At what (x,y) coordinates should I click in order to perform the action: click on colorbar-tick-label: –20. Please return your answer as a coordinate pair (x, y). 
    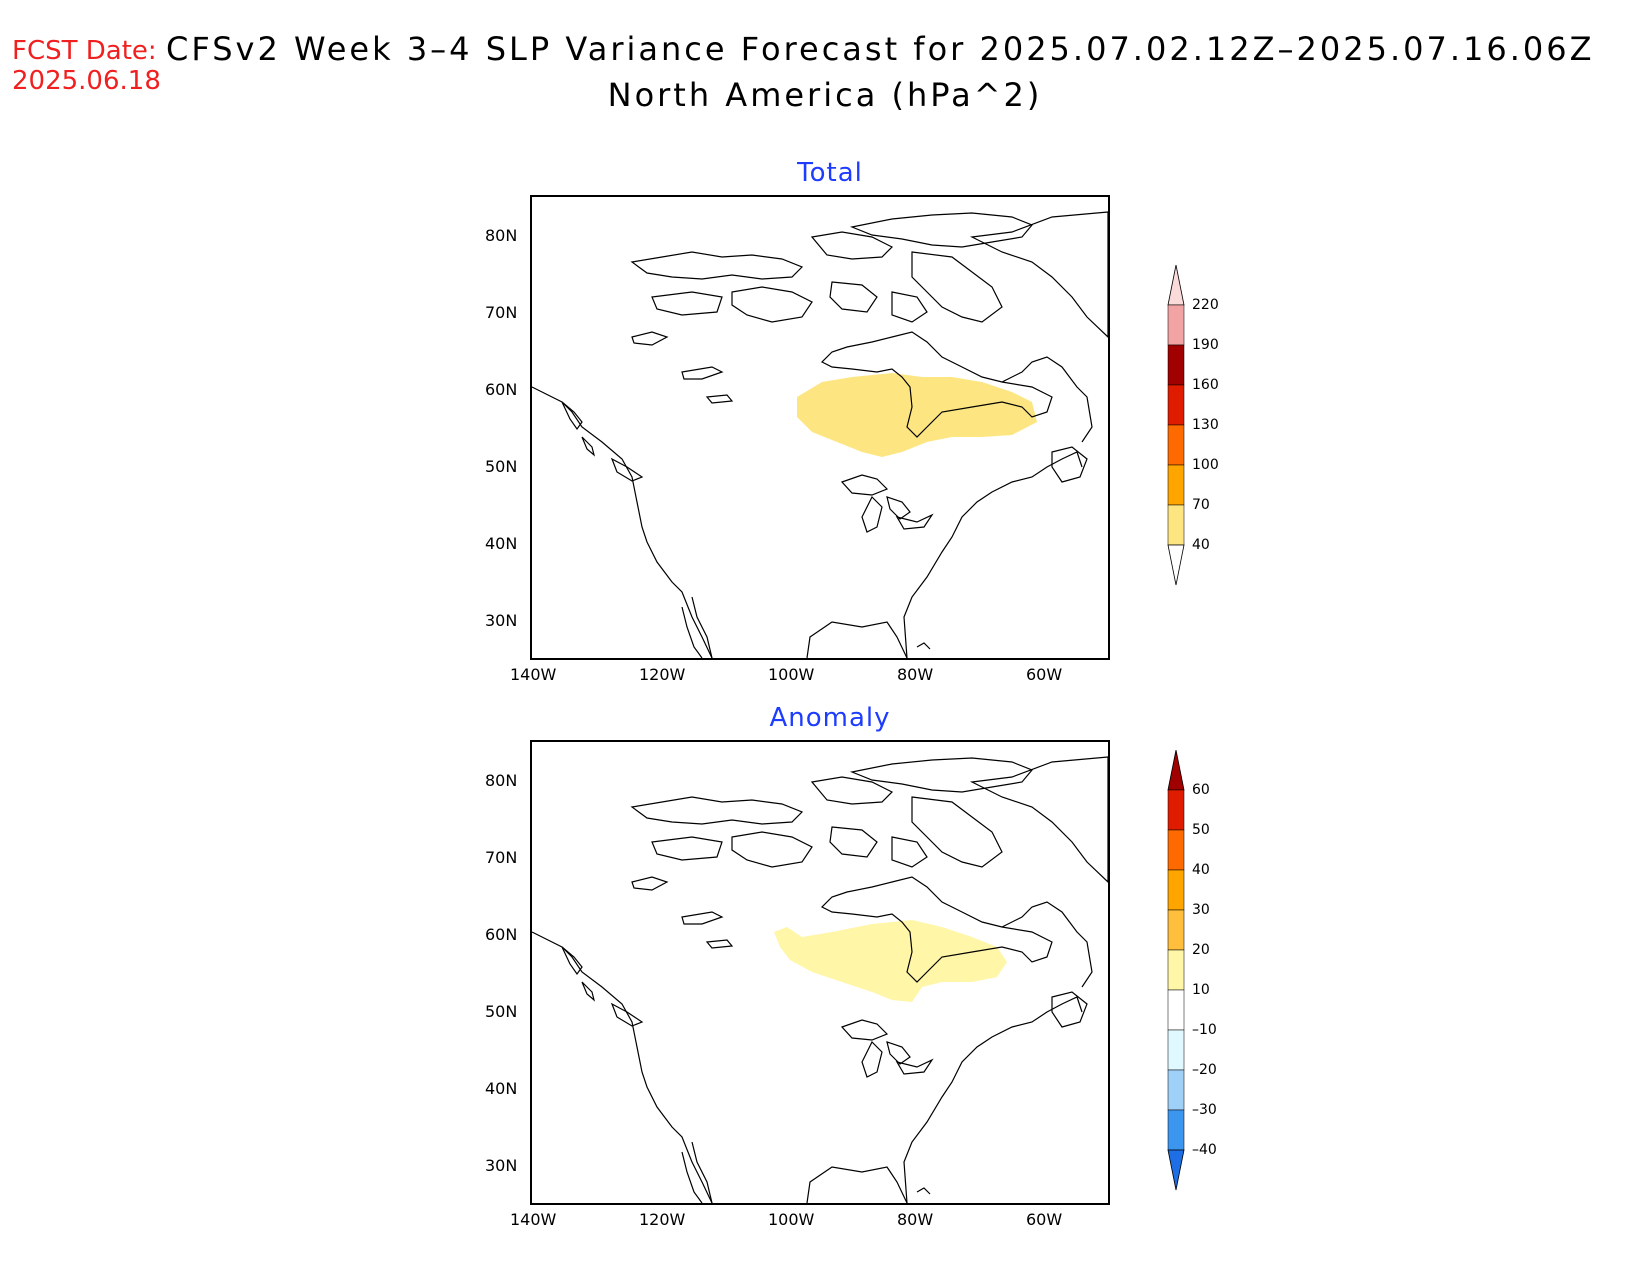
    Looking at the image, I should click on (1204, 1070).